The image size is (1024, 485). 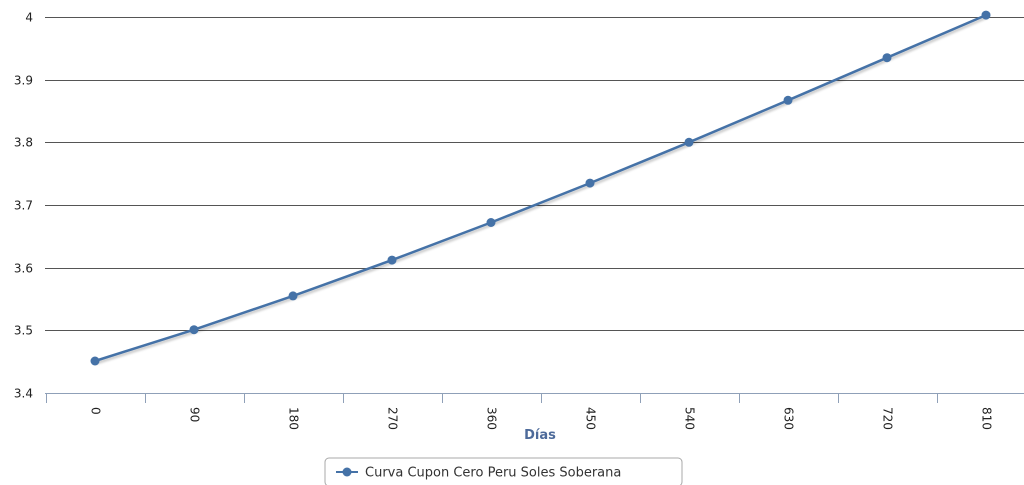 What do you see at coordinates (888, 418) in the screenshot?
I see `x-tick-label: 720` at bounding box center [888, 418].